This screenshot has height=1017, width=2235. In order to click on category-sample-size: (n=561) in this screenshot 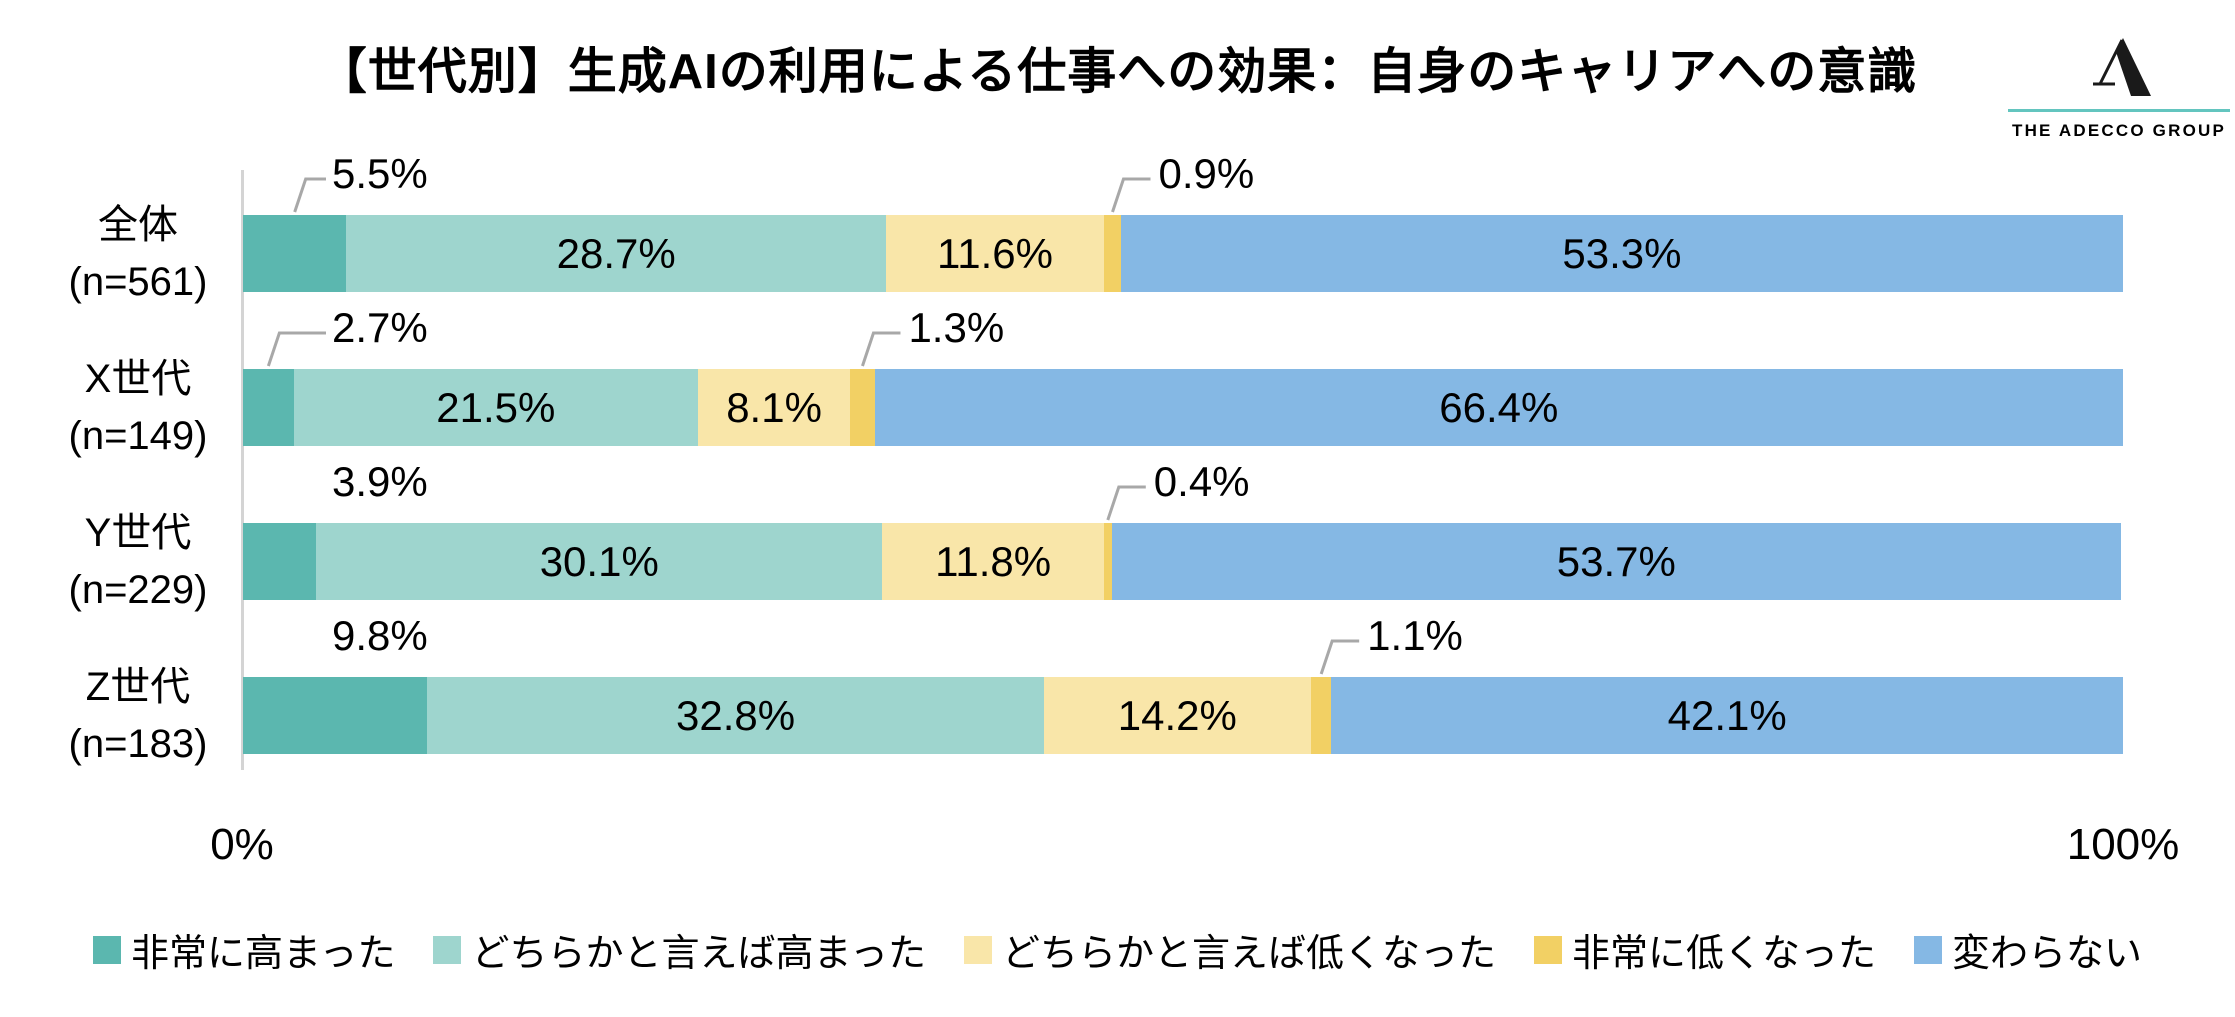, I will do `click(138, 281)`.